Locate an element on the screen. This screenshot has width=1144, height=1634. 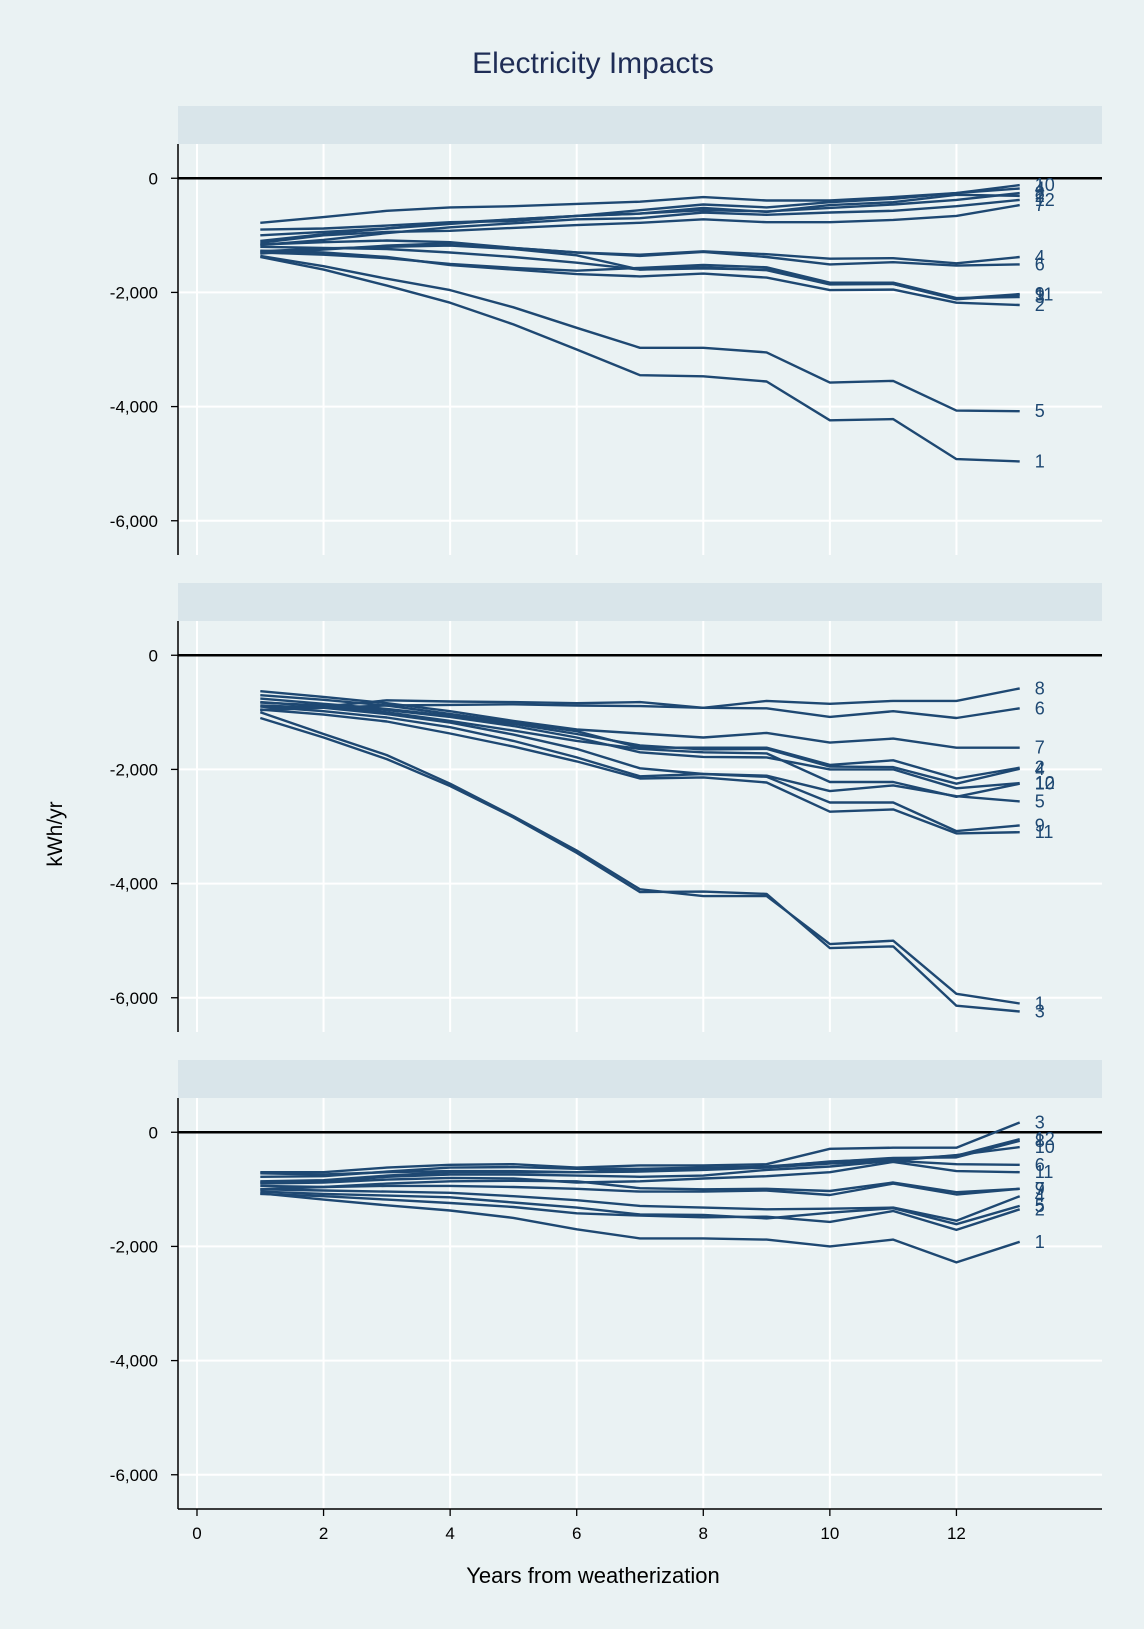
chart-title: Electricity Impacts is located at coordinates (593, 63).